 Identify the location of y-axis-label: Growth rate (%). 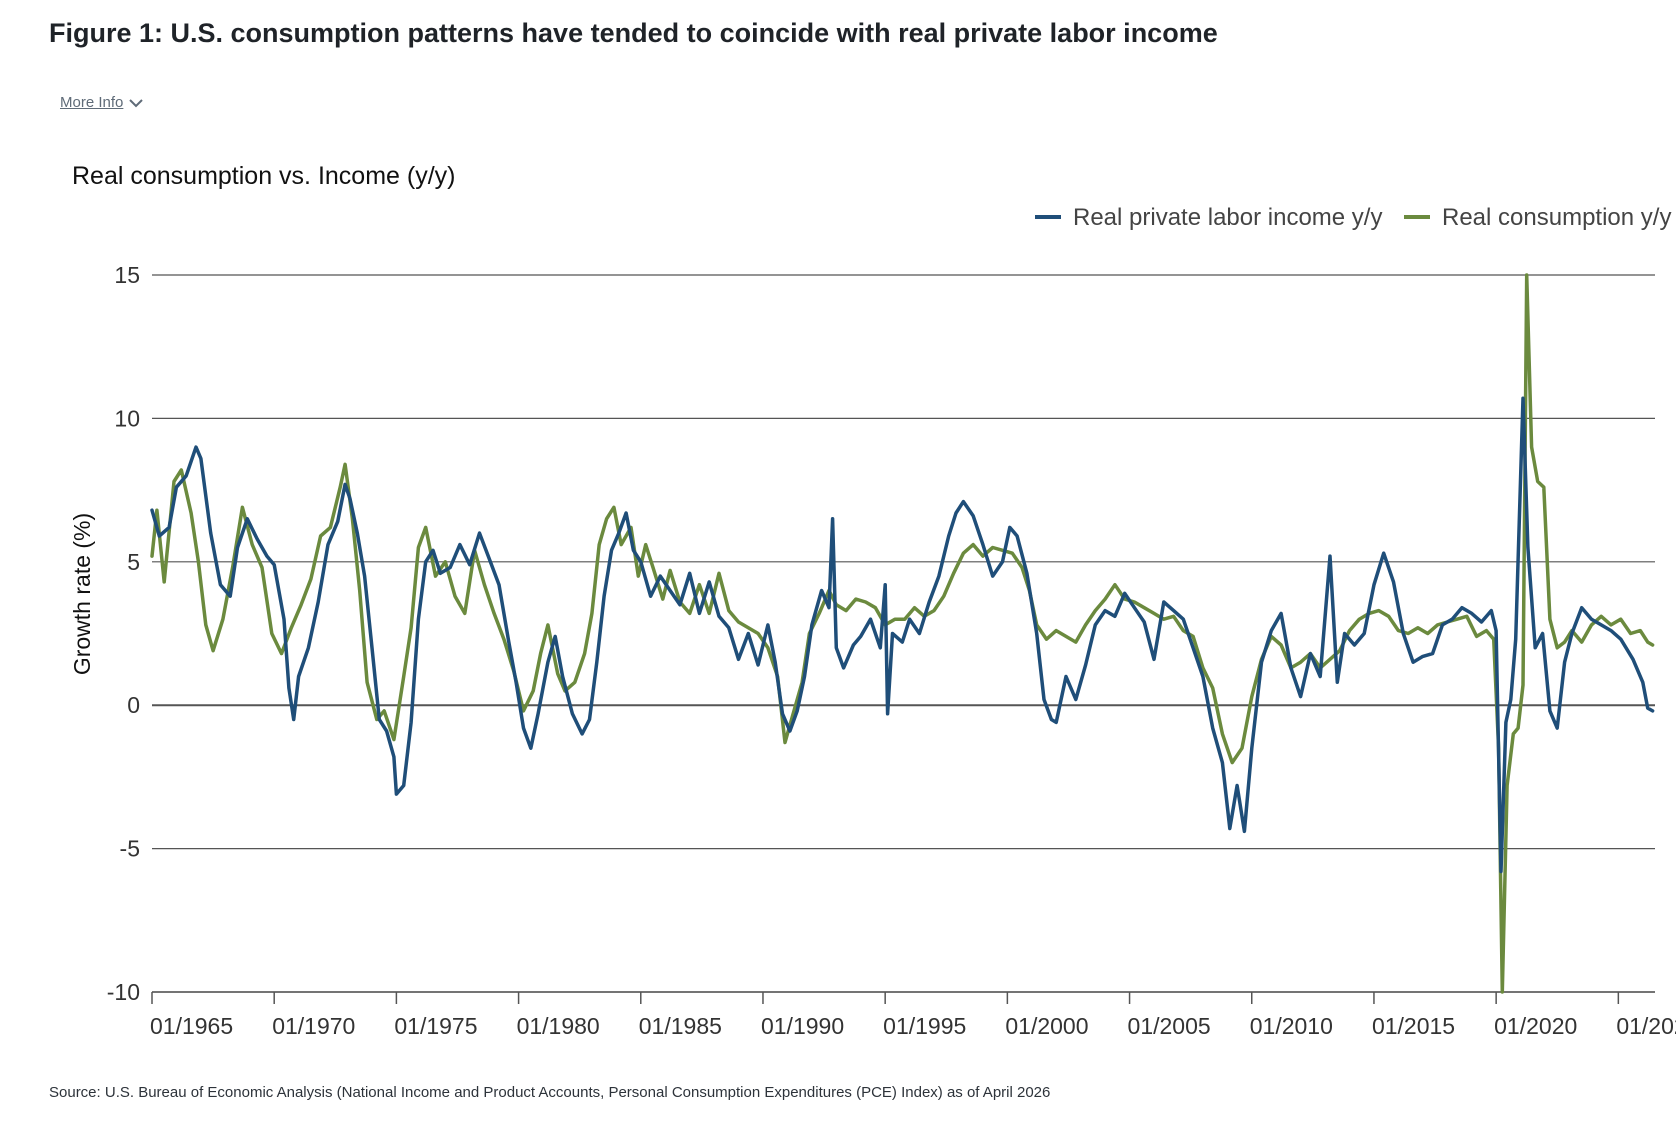
(82, 594).